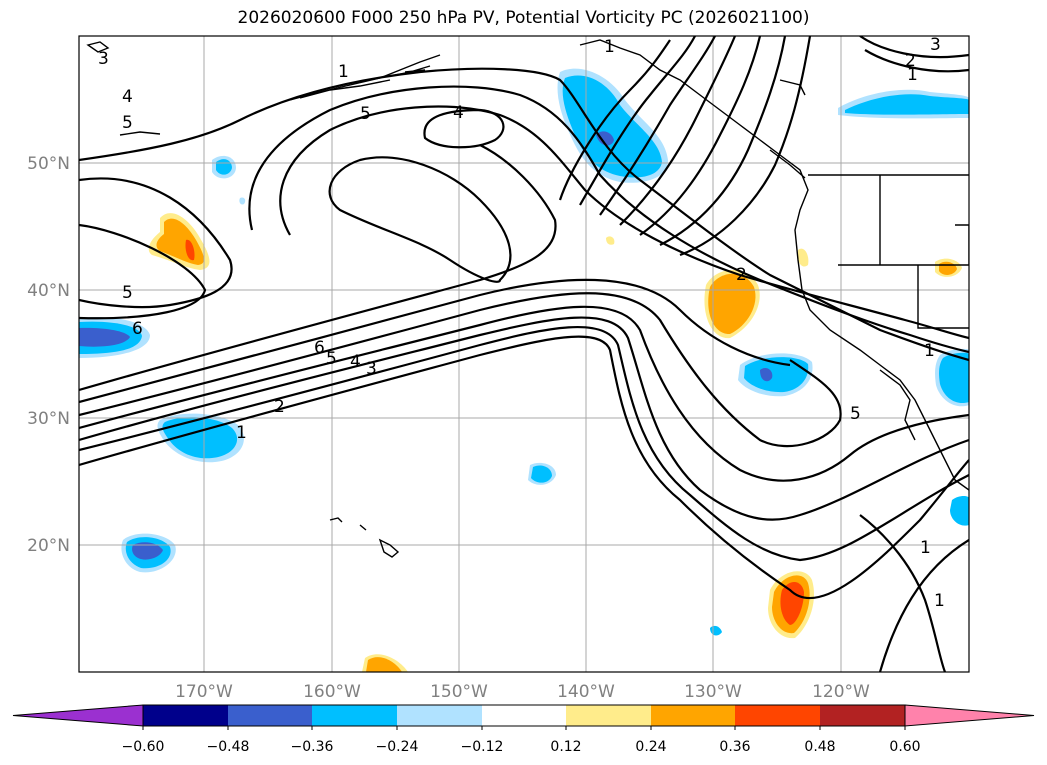 This screenshot has width=1047, height=765. Describe the element at coordinates (204, 692) in the screenshot. I see `lon-label: 170°W` at that location.